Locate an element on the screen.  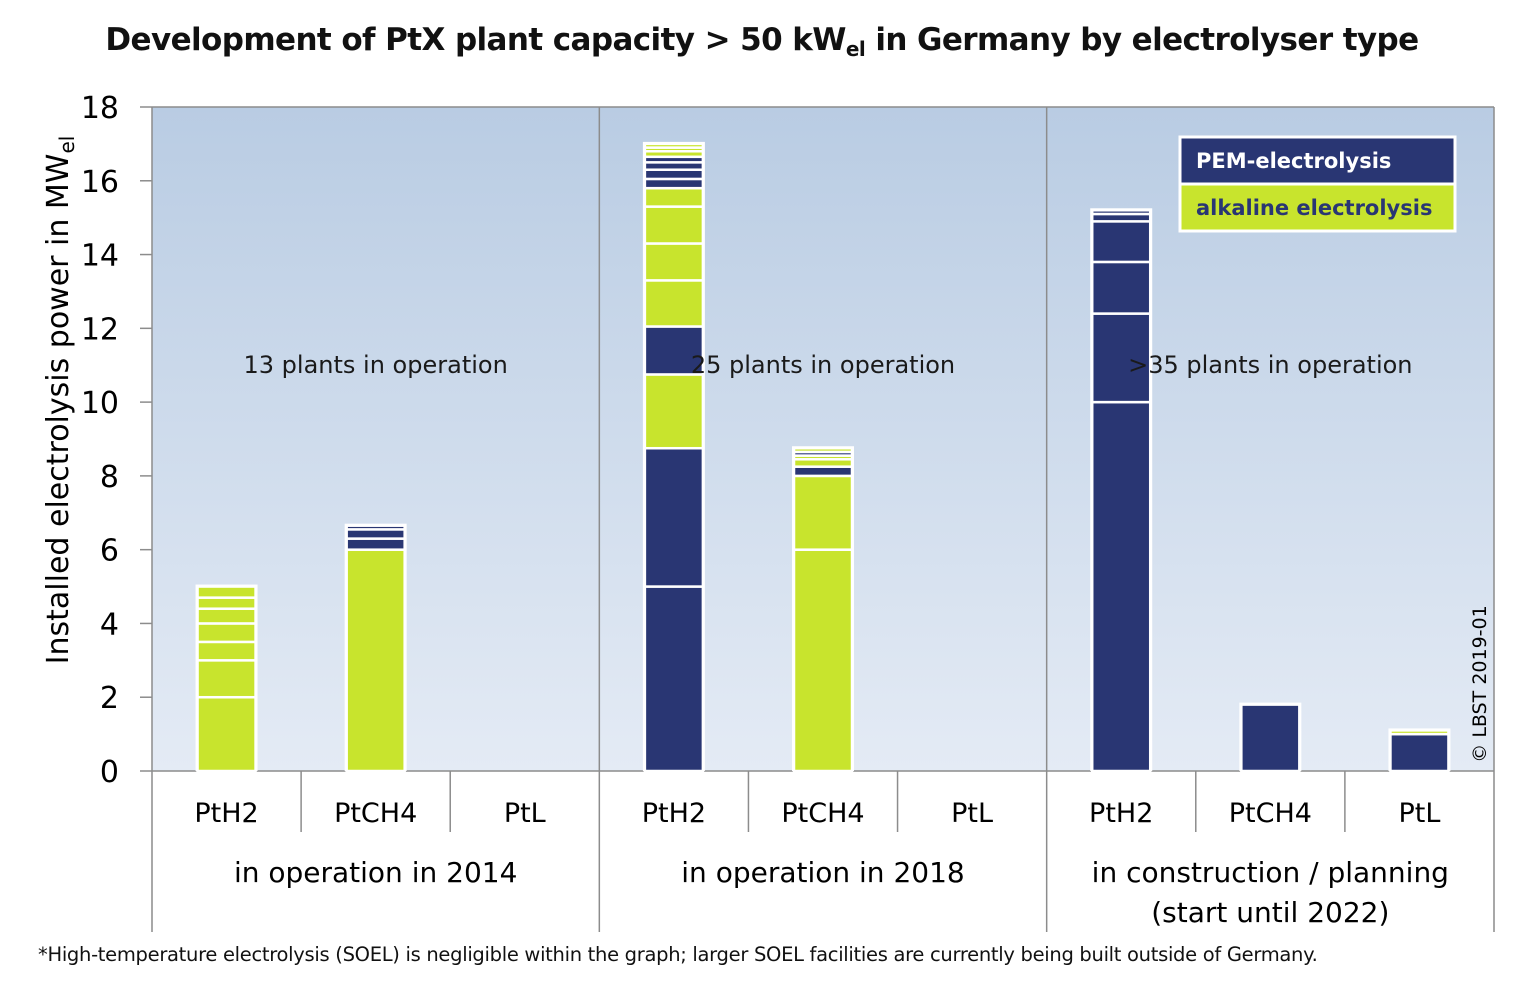
group-annotation: 13 plants in operation is located at coordinates (376, 365).